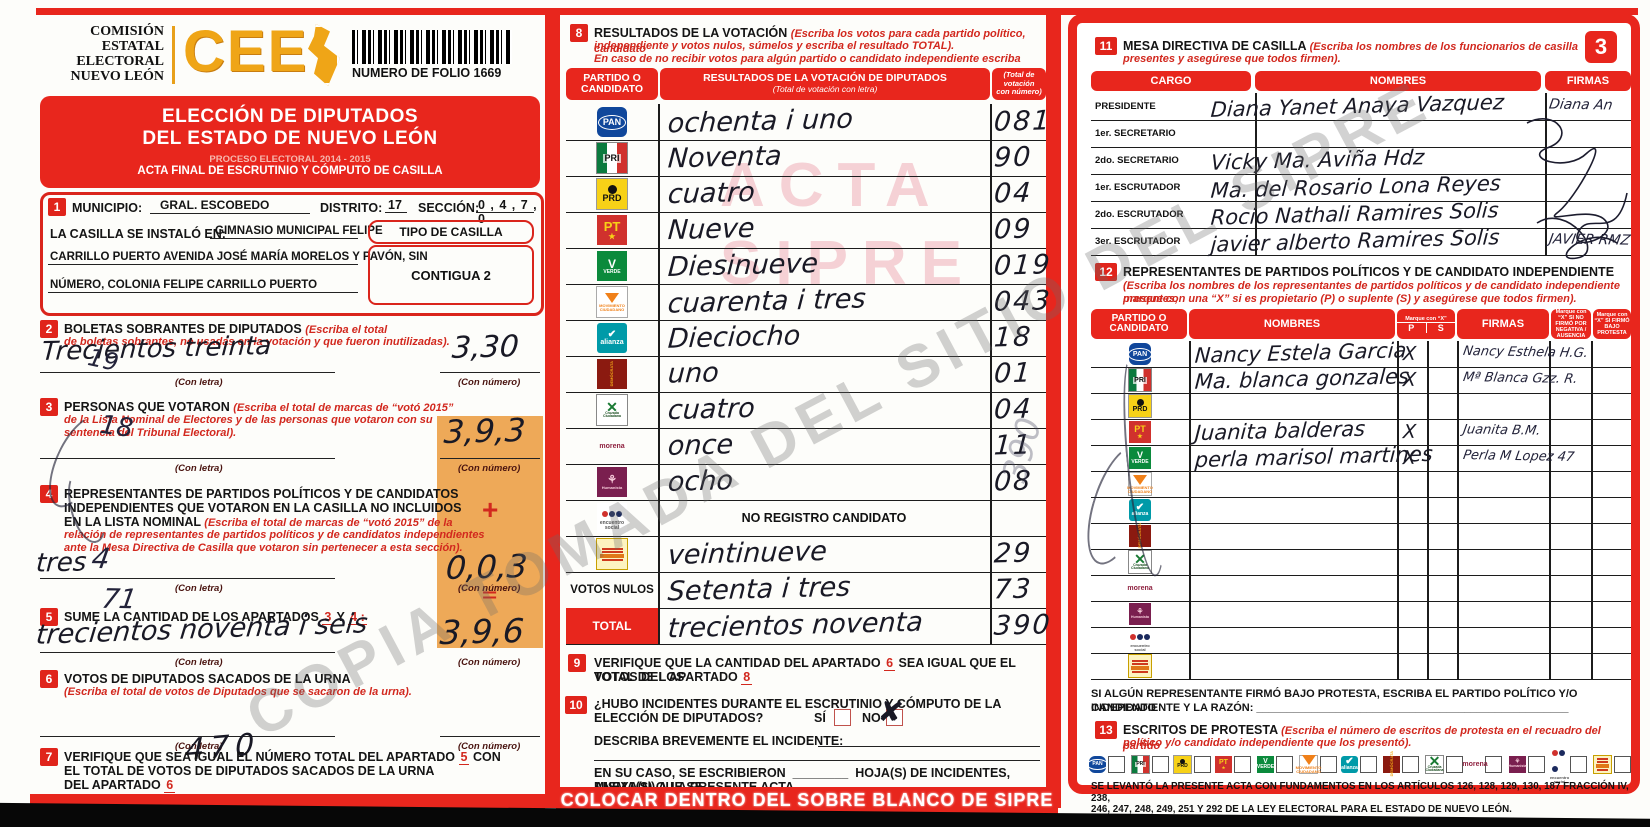  I want to click on pan-logo: PAN, so click(1140, 354).